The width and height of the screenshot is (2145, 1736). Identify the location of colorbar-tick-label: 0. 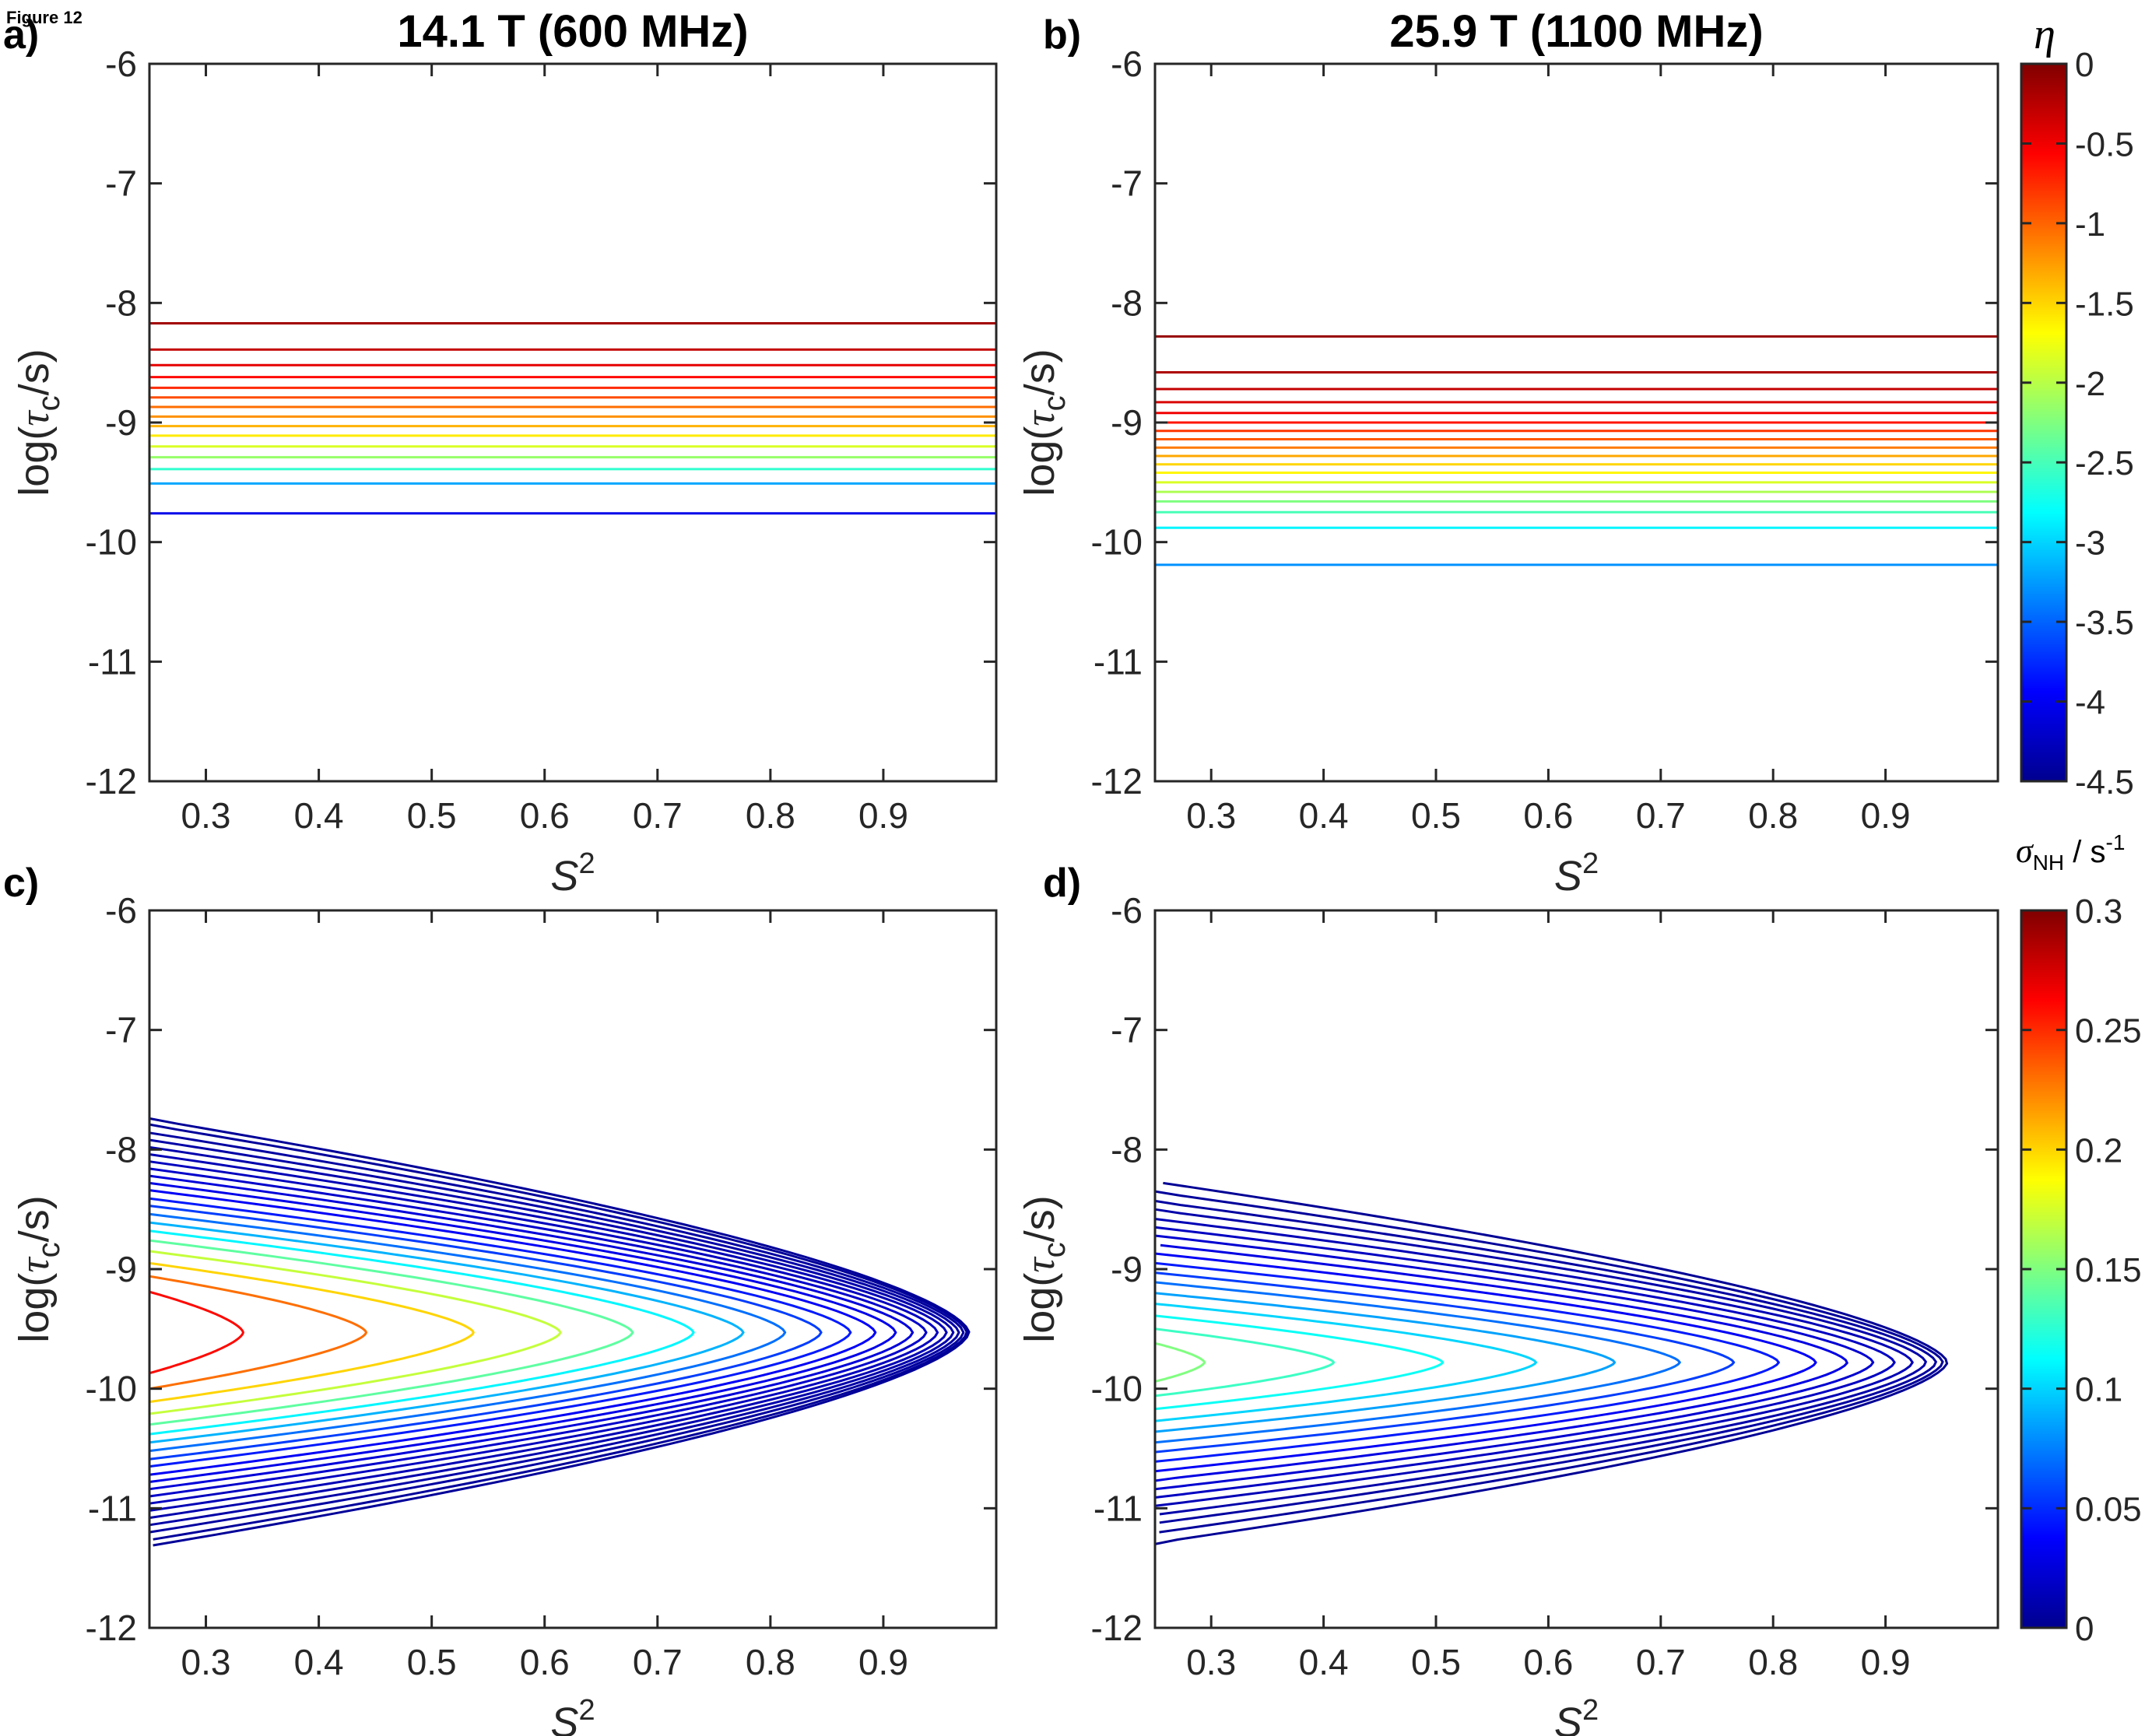
(2084, 65).